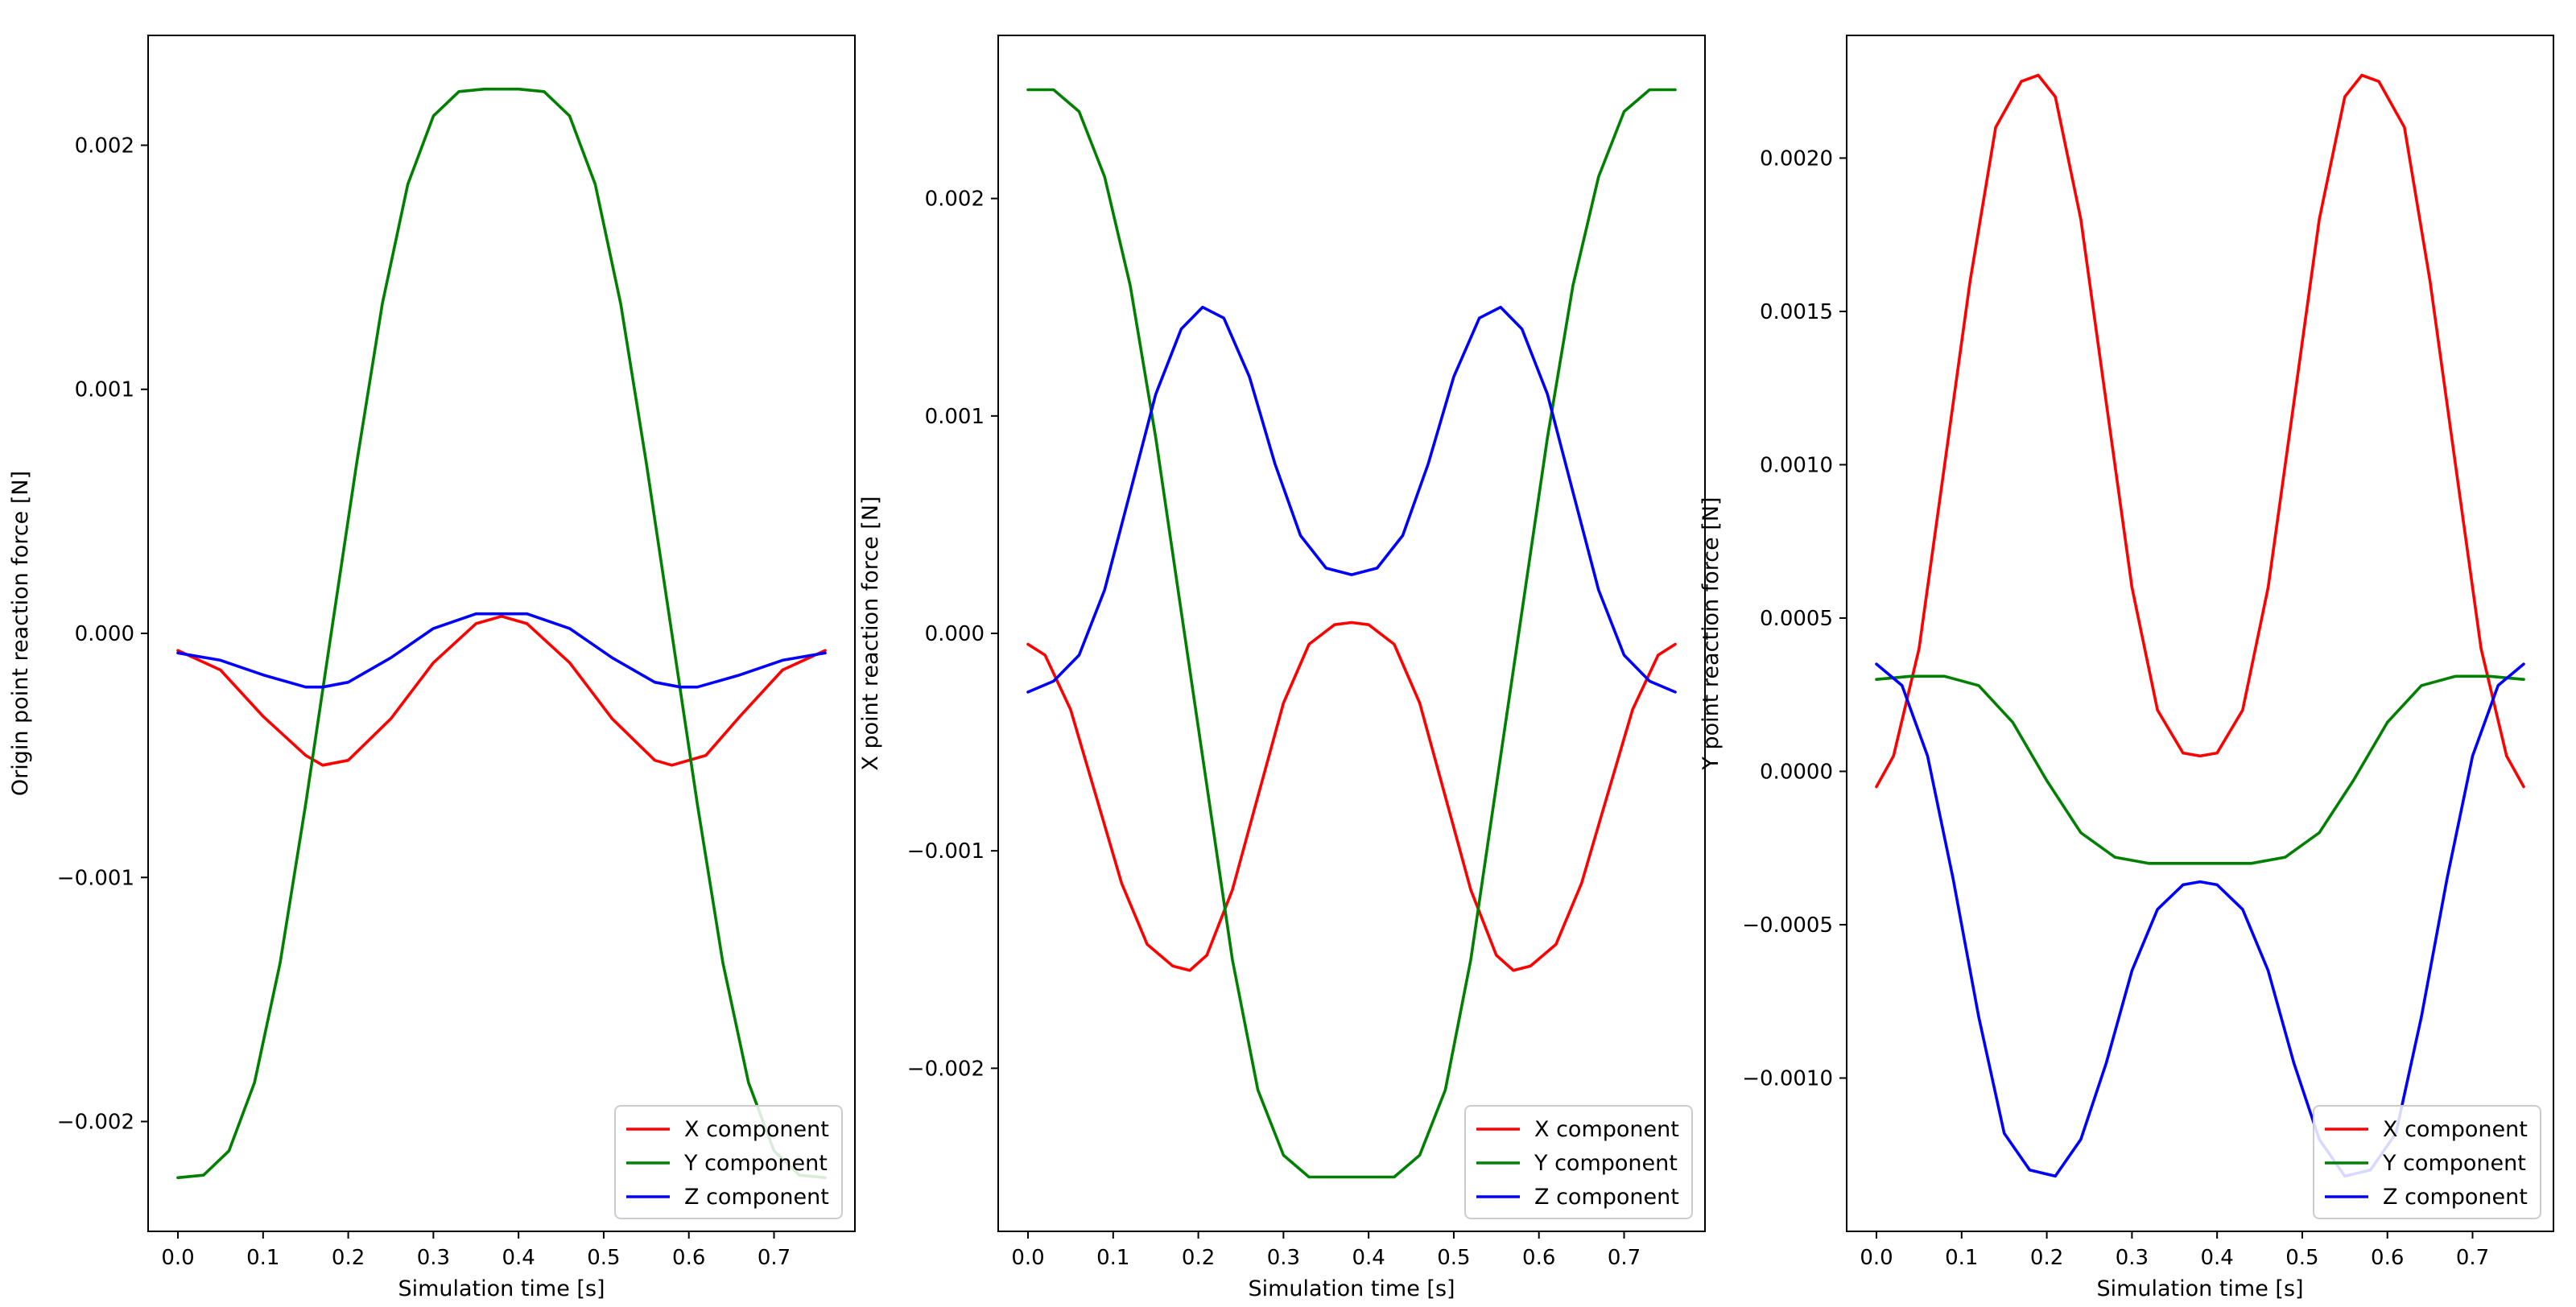 This screenshot has height=1307, width=2576. What do you see at coordinates (1796, 772) in the screenshot?
I see `y-tick-label: 0.0000` at bounding box center [1796, 772].